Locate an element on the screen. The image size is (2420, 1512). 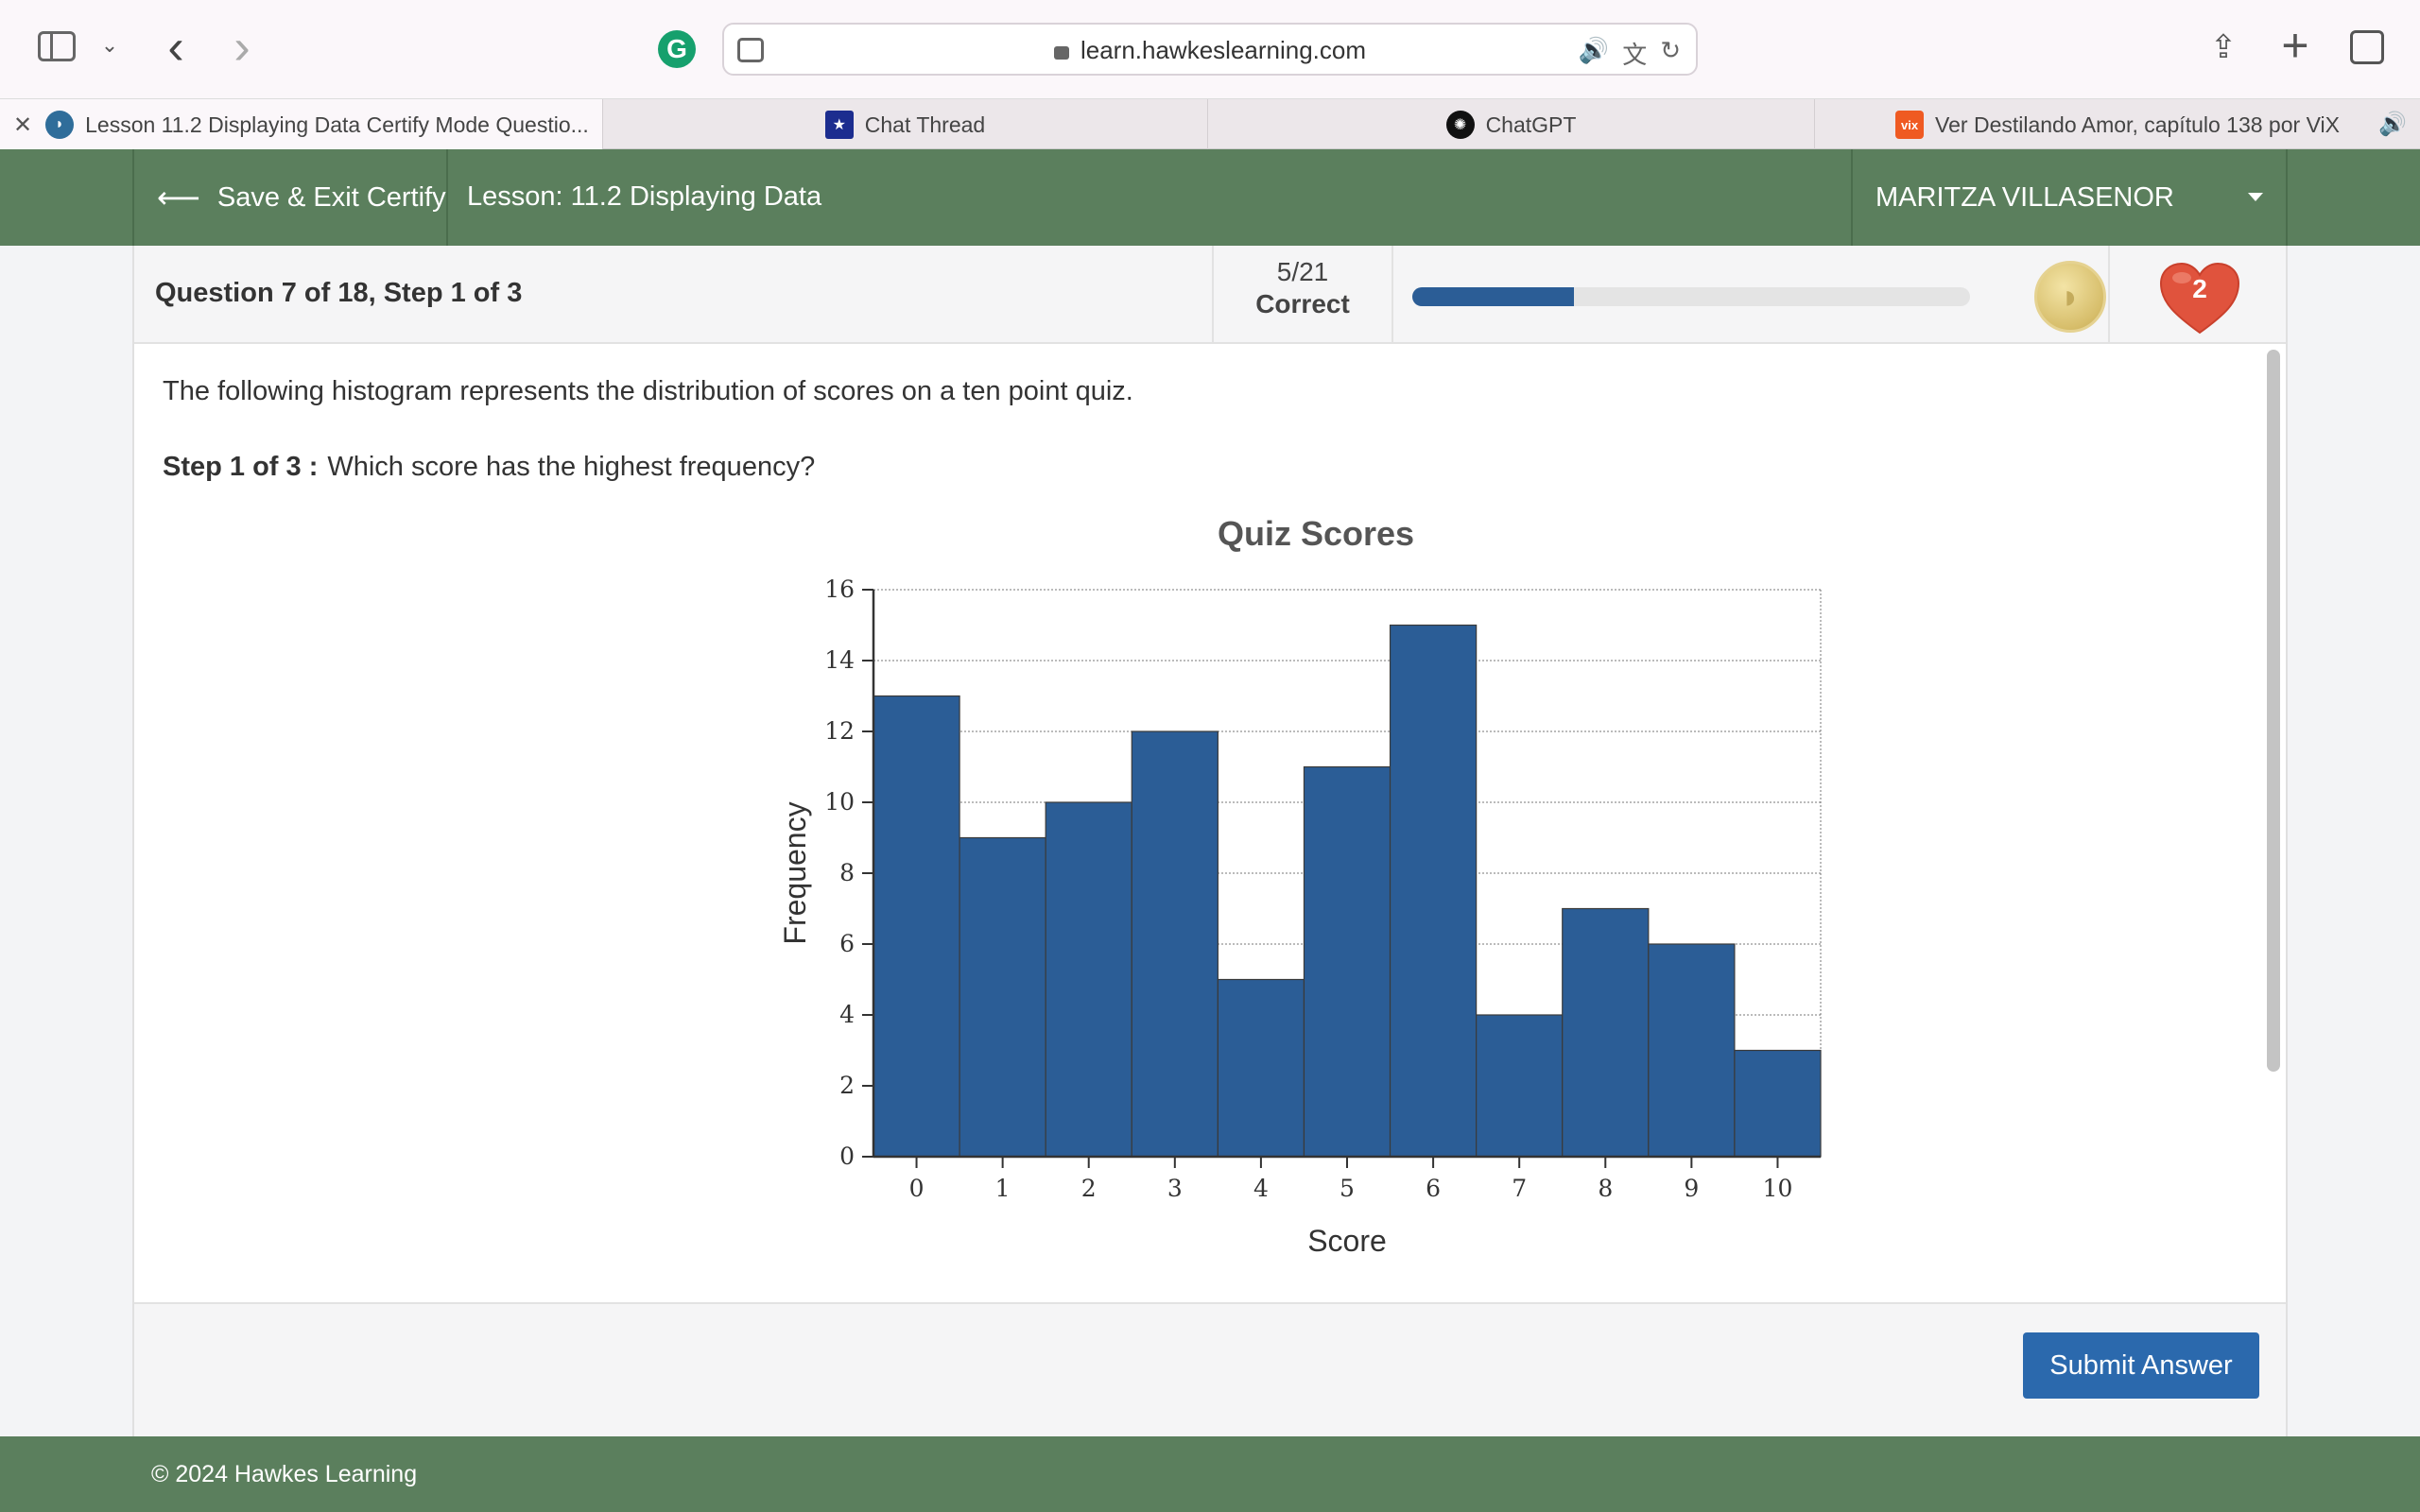
y-tick-label: 2 is located at coordinates (847, 1085).